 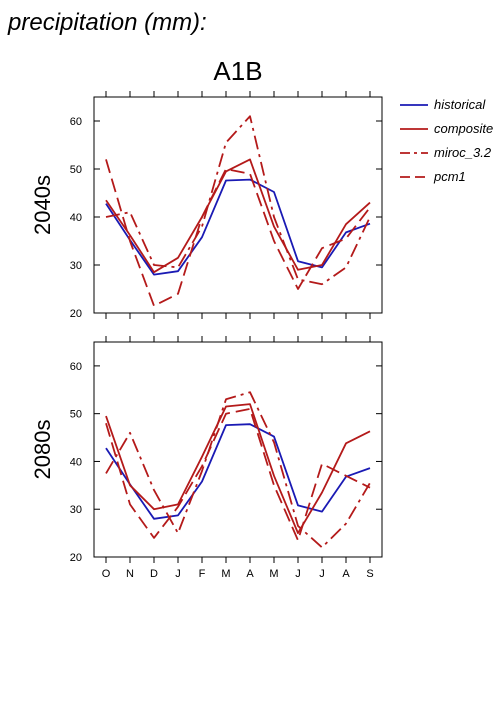 What do you see at coordinates (460, 104) in the screenshot?
I see `legend-label: historical` at bounding box center [460, 104].